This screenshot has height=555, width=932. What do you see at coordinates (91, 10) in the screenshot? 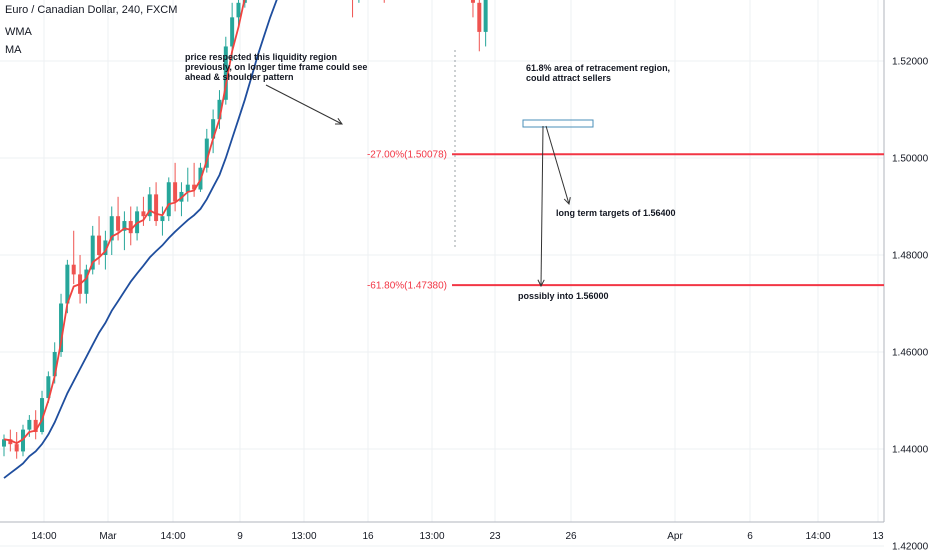
I see `chart-title: Euro / Canadian Dollar, 240, FXCM` at bounding box center [91, 10].